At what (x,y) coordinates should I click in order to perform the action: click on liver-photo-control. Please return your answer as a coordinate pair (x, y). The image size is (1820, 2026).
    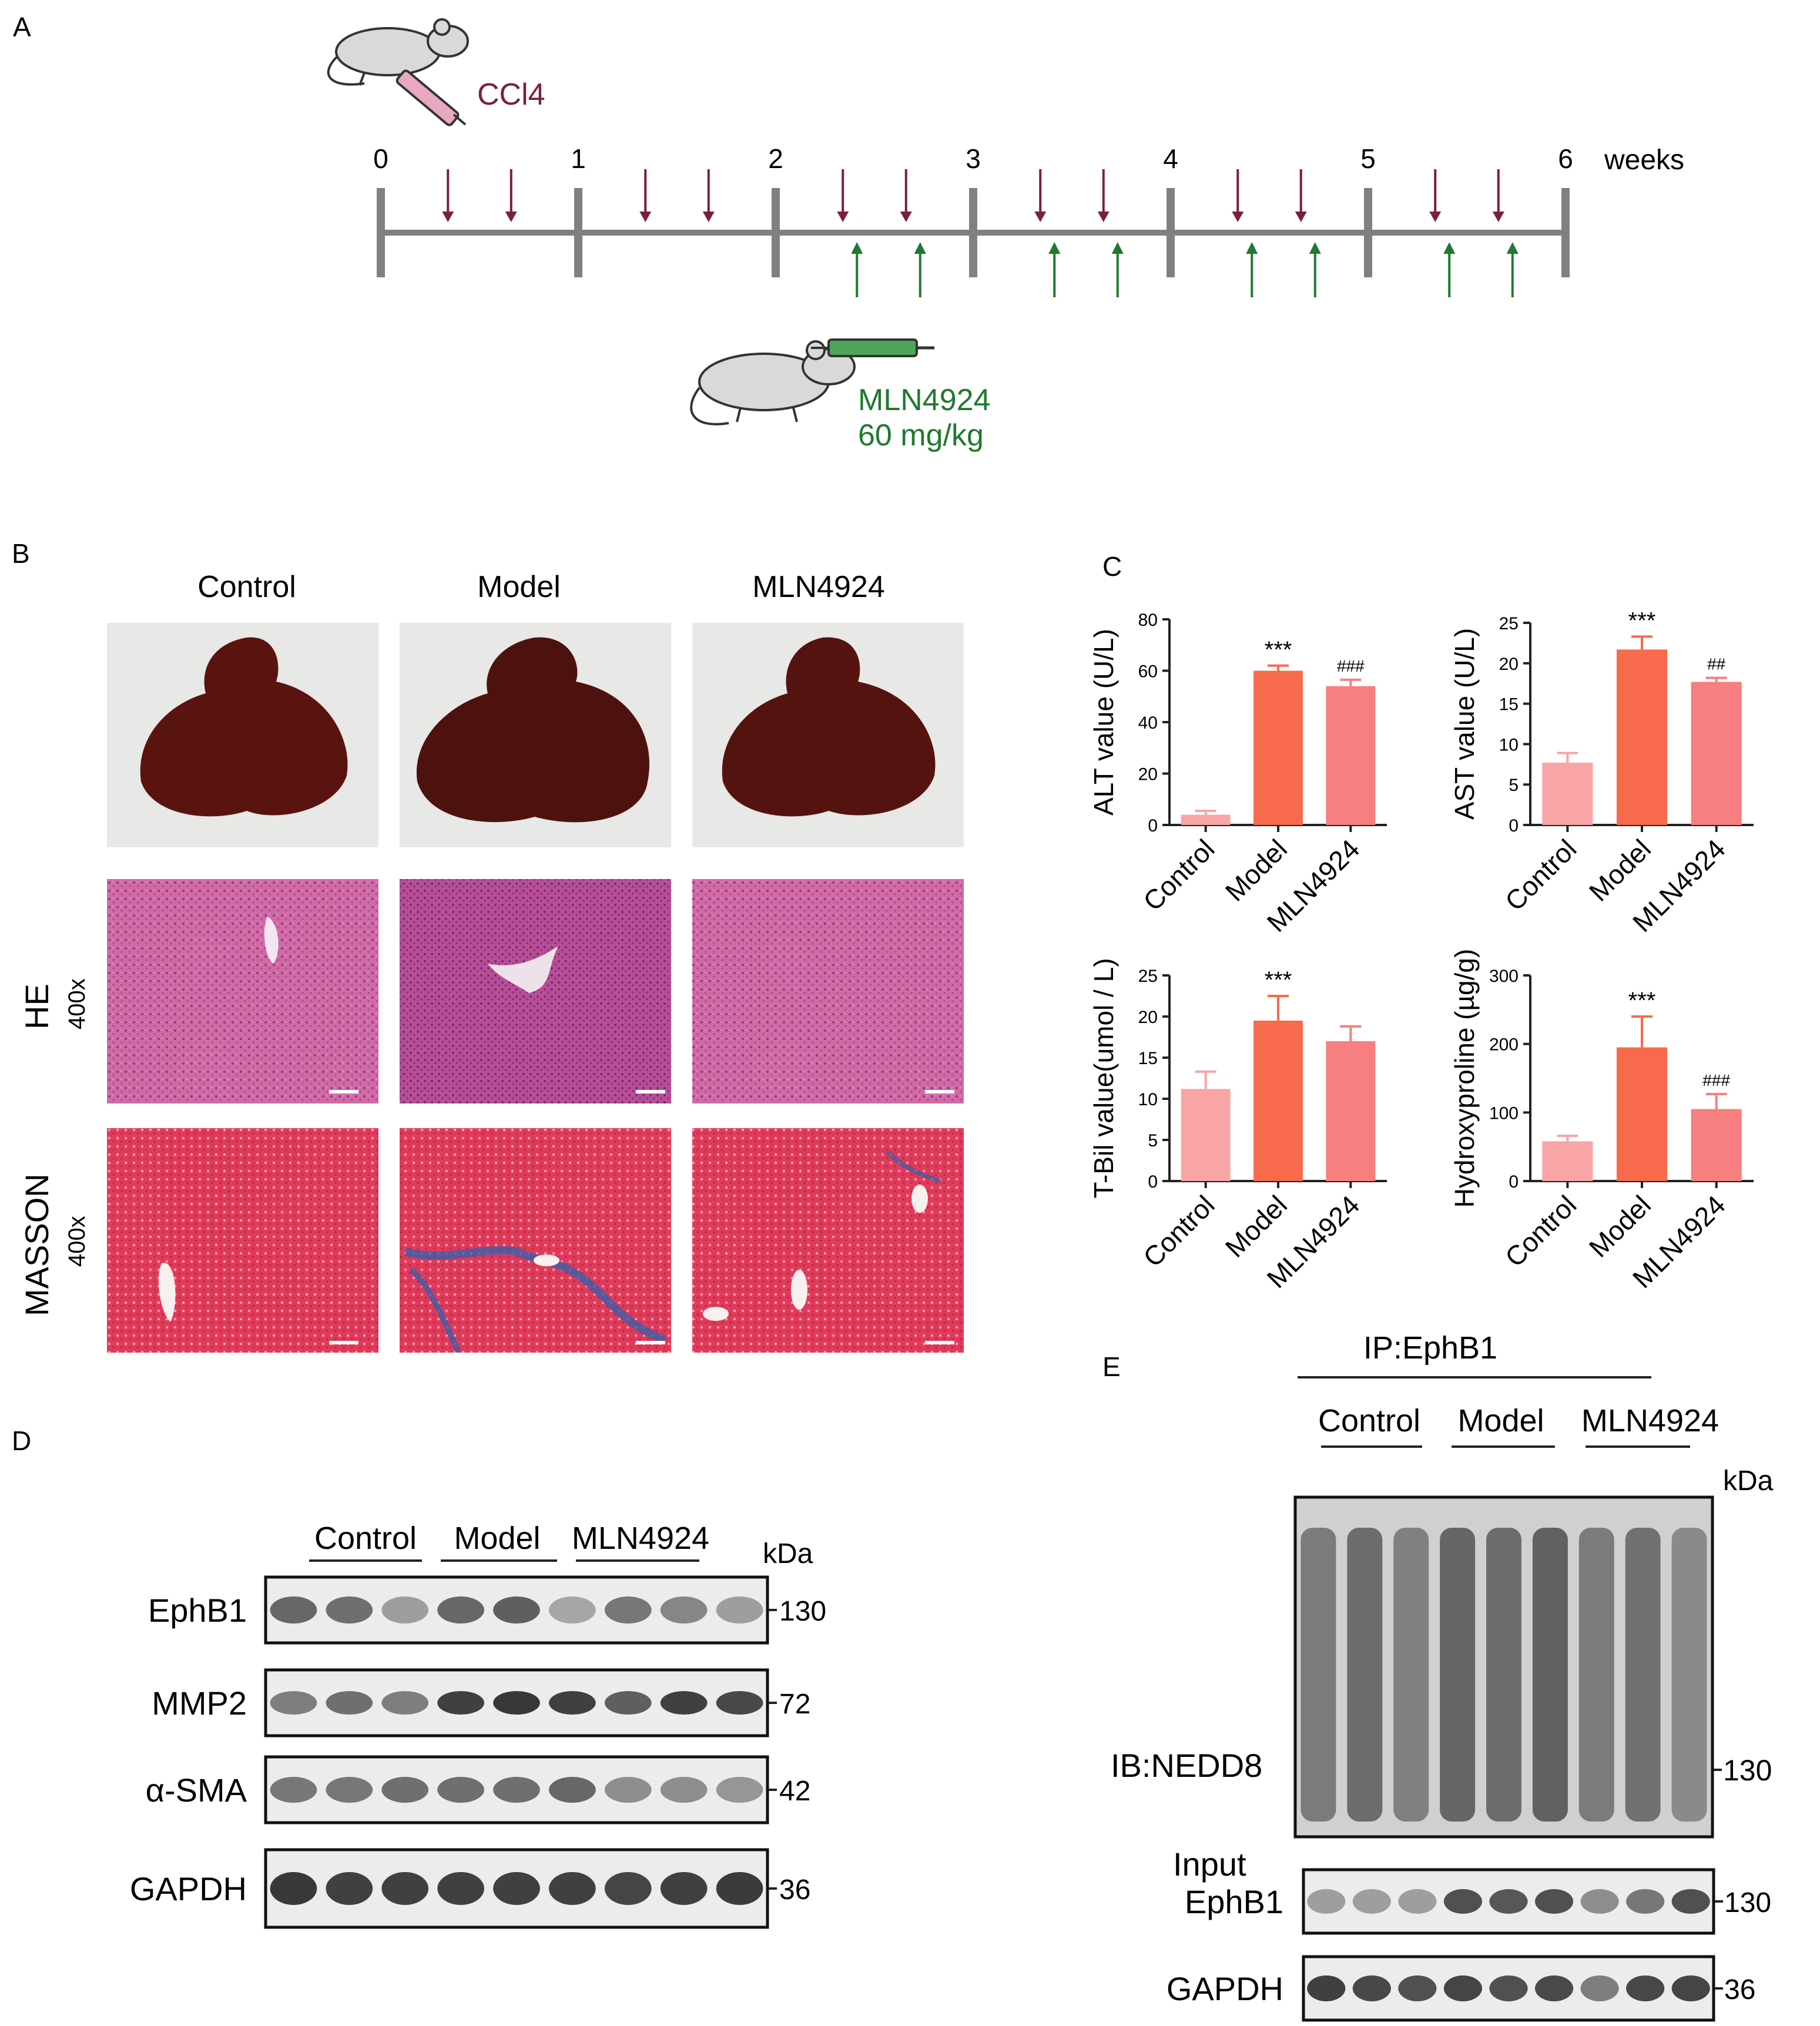
    Looking at the image, I should click on (242, 735).